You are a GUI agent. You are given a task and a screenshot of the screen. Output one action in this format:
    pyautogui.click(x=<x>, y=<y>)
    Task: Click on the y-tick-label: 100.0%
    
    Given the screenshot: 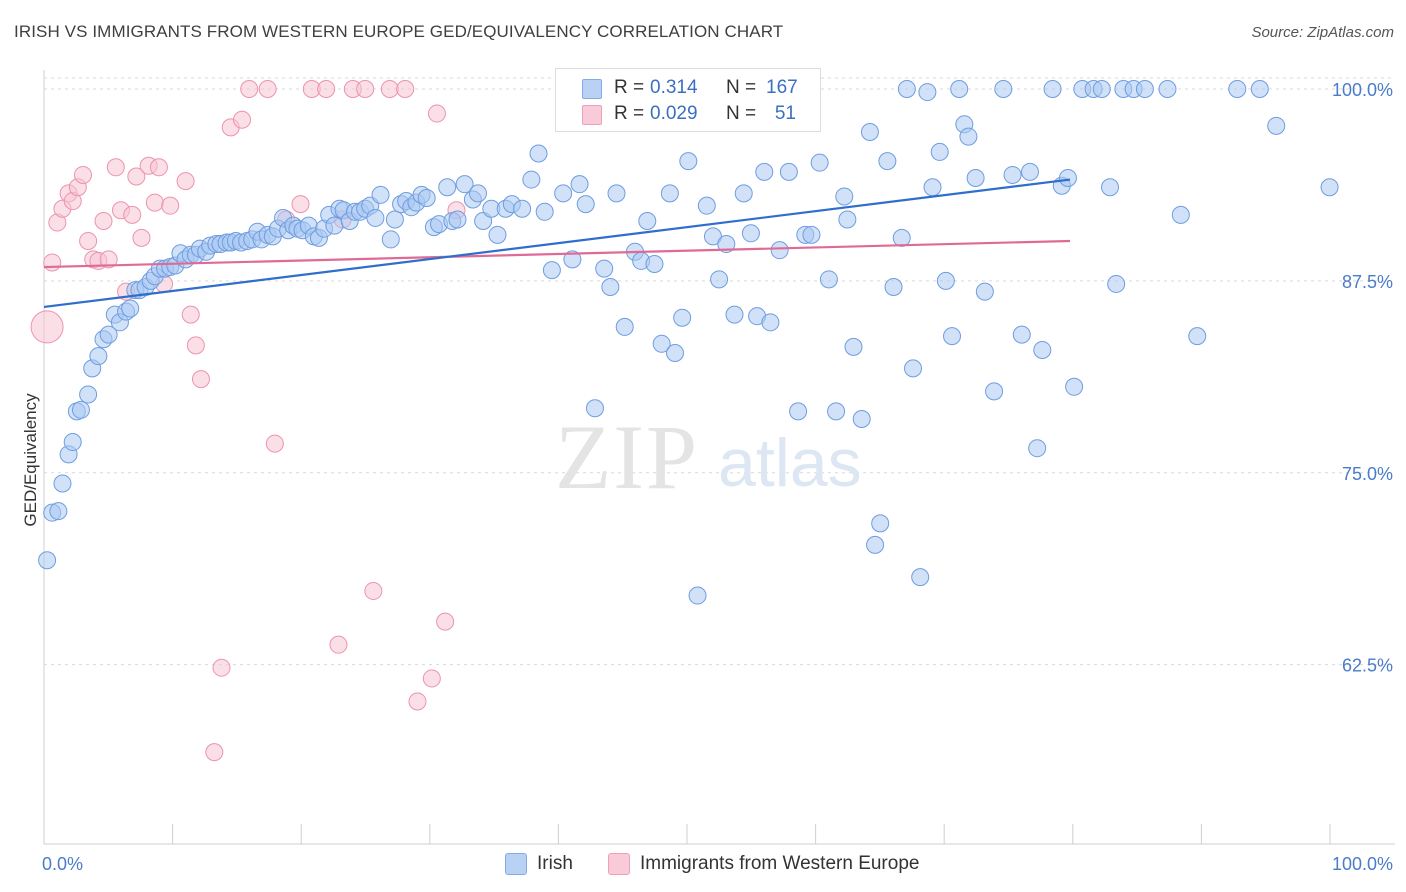 What is the action you would take?
    pyautogui.click(x=1362, y=90)
    